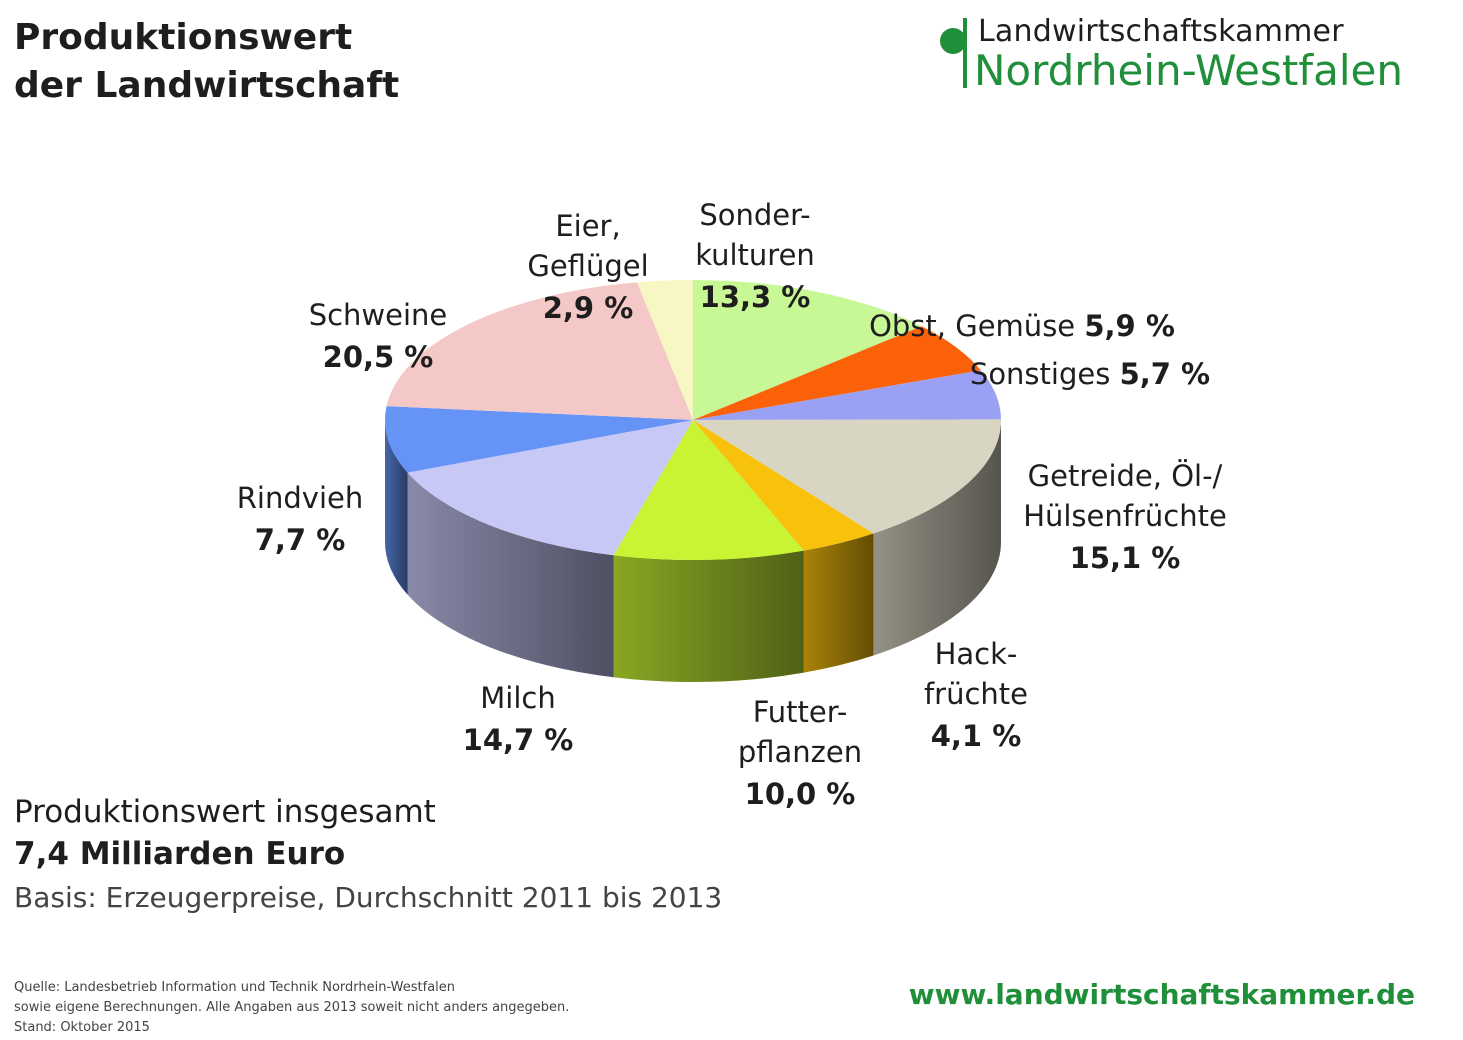  I want to click on pie-top-faces, so click(693, 420).